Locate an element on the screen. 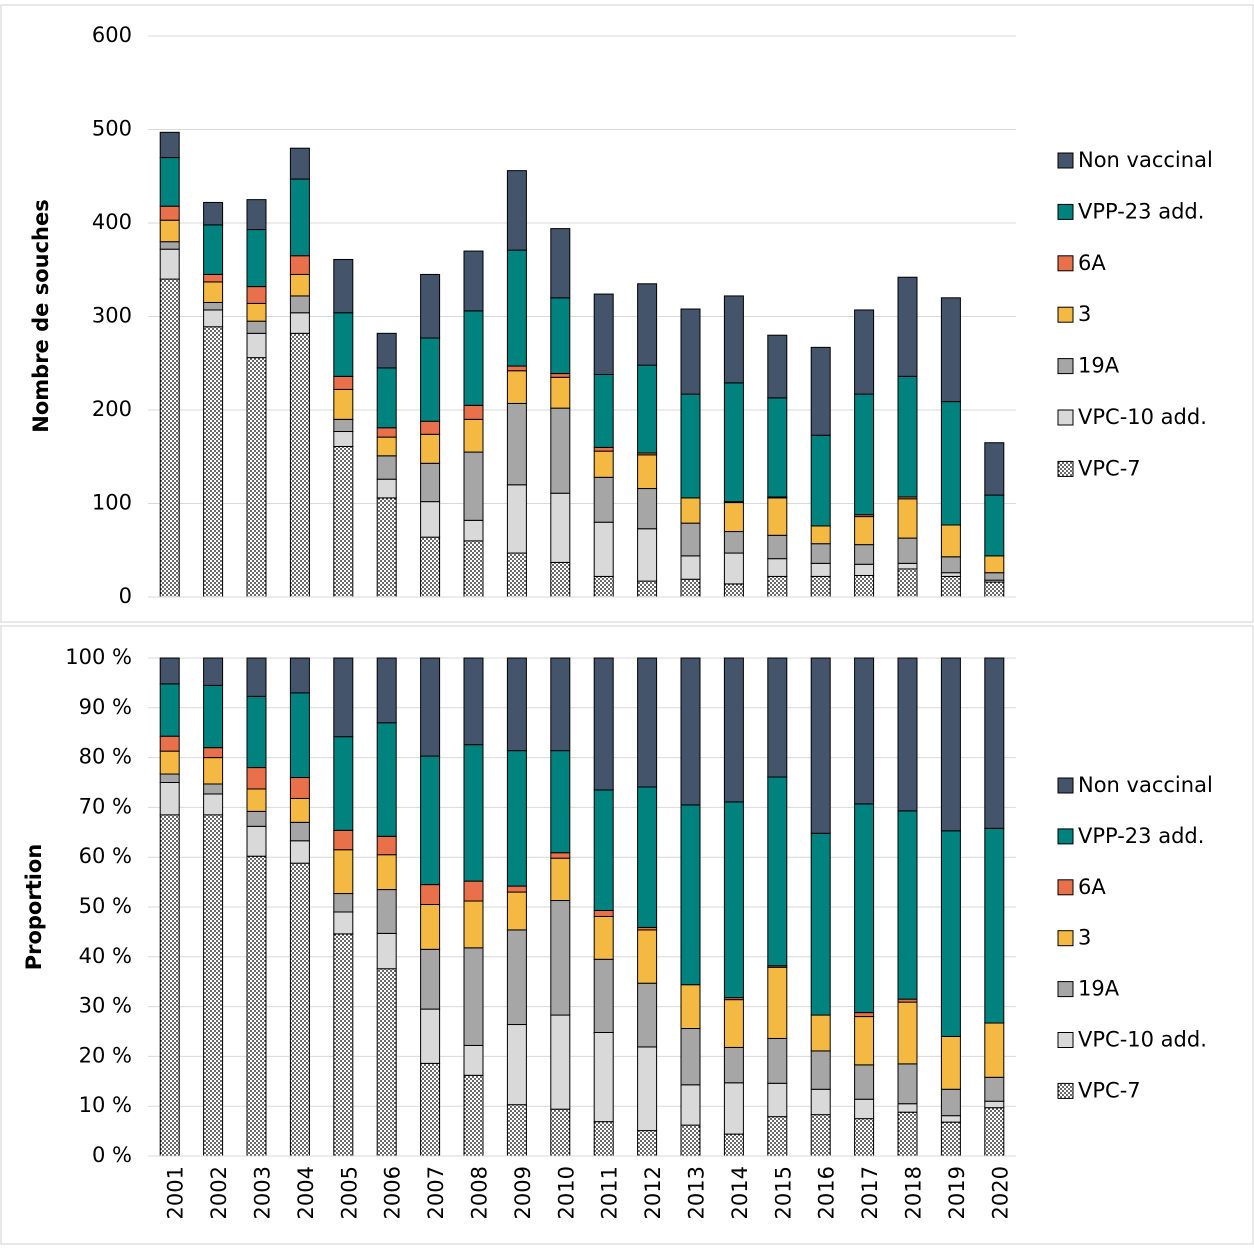 The image size is (1254, 1249). y-tick-label: 0 is located at coordinates (125, 596).